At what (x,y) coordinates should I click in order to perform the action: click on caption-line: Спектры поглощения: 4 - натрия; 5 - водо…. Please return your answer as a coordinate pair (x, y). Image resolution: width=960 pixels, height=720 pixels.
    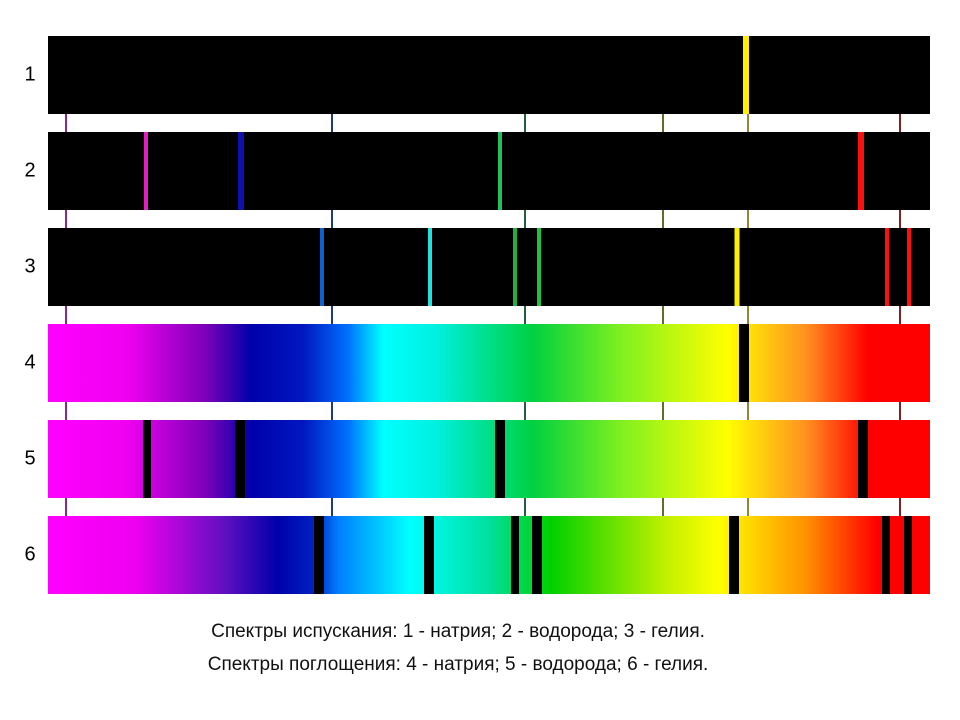
    Looking at the image, I should click on (458, 664).